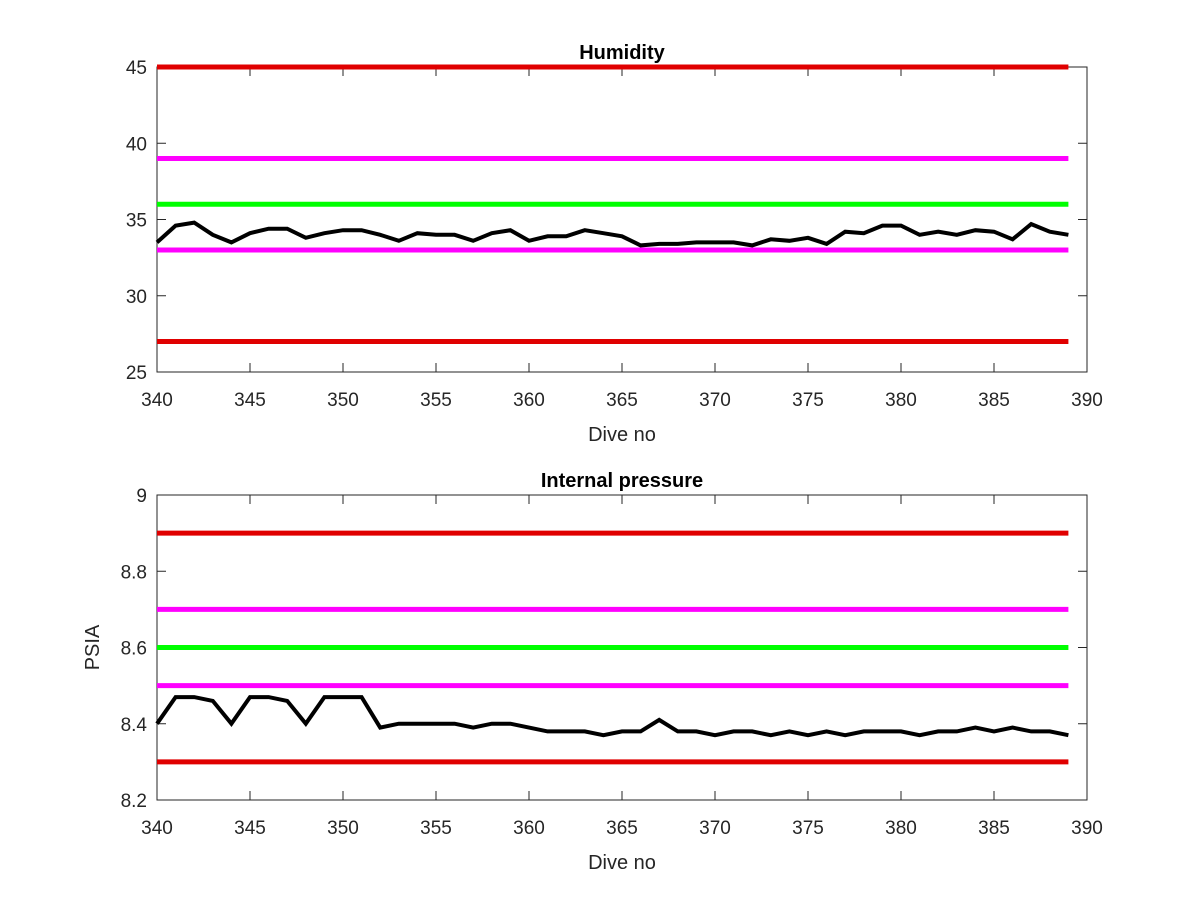 This screenshot has height=900, width=1200. Describe the element at coordinates (134, 725) in the screenshot. I see `y-tick-label: 8.4` at that location.